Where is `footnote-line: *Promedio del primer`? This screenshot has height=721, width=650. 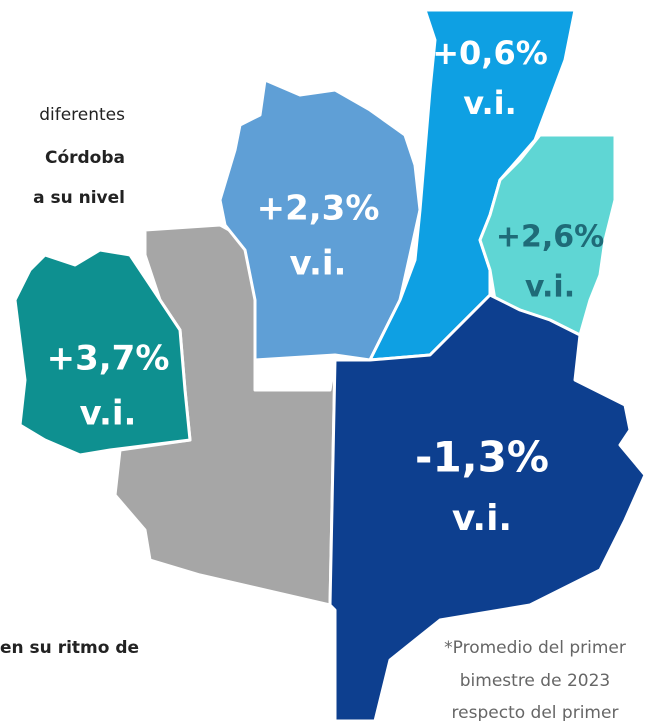 footnote-line: *Promedio del primer is located at coordinates (535, 648).